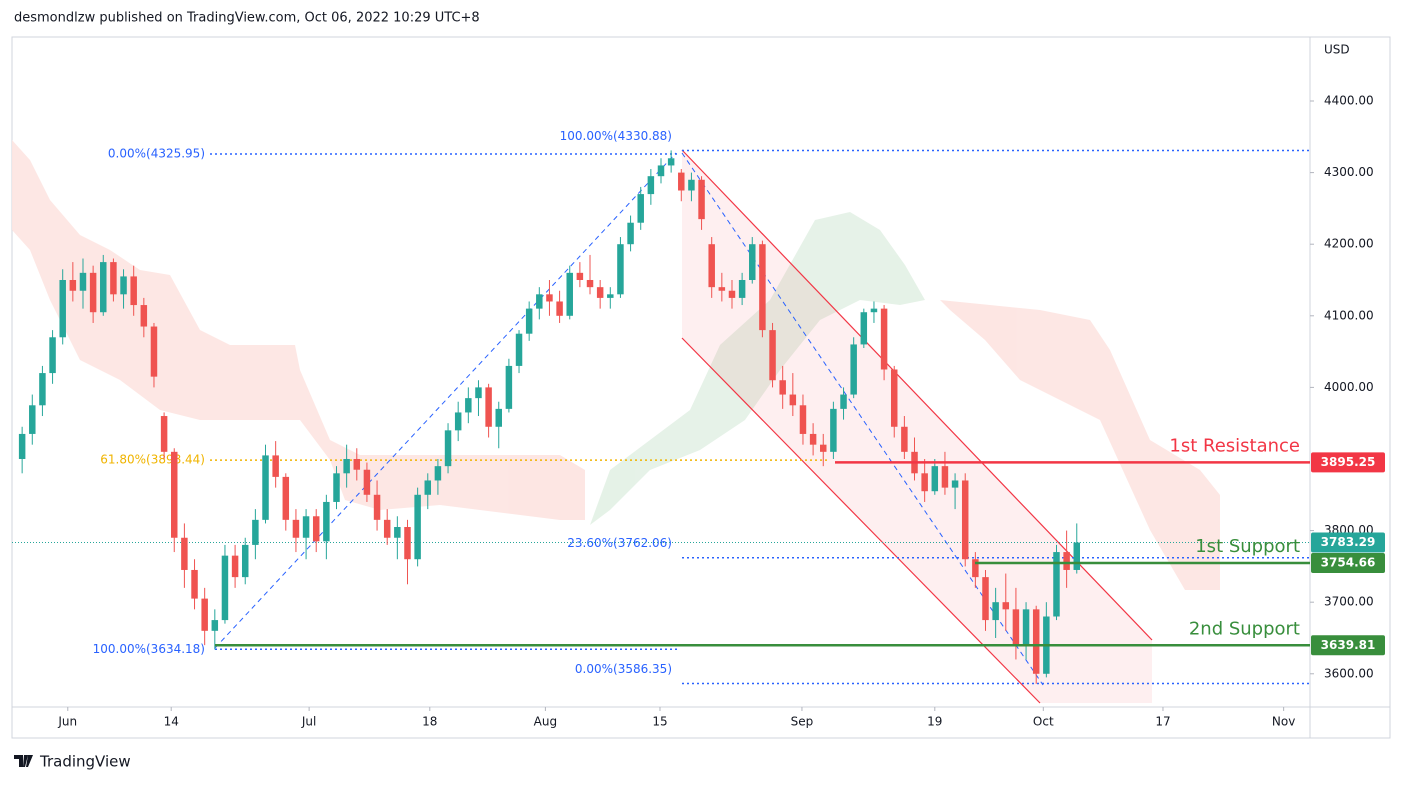 The width and height of the screenshot is (1404, 787). I want to click on fib-label: 23.60%(3762.06), so click(619, 543).